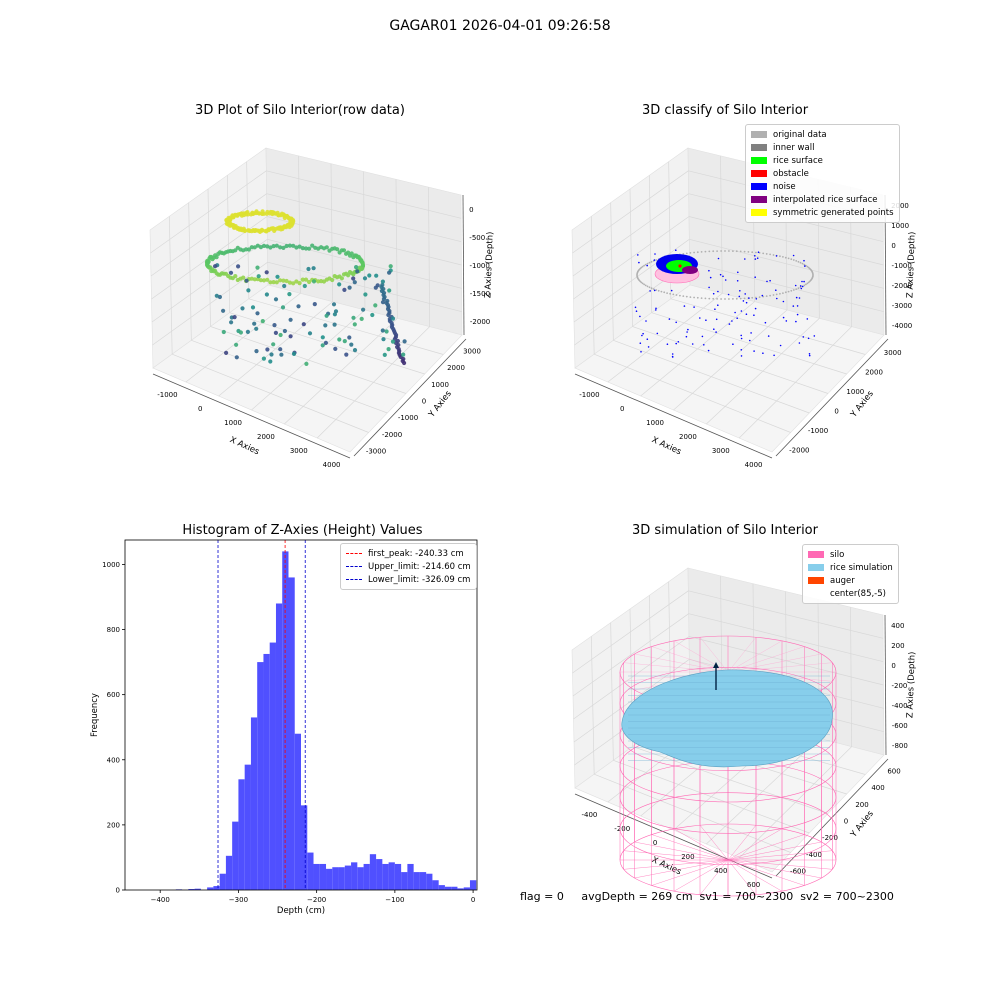 This screenshot has width=1000, height=1000. What do you see at coordinates (408, 579) in the screenshot?
I see `legend-entry: Lower_limit: -326.09 cm` at bounding box center [408, 579].